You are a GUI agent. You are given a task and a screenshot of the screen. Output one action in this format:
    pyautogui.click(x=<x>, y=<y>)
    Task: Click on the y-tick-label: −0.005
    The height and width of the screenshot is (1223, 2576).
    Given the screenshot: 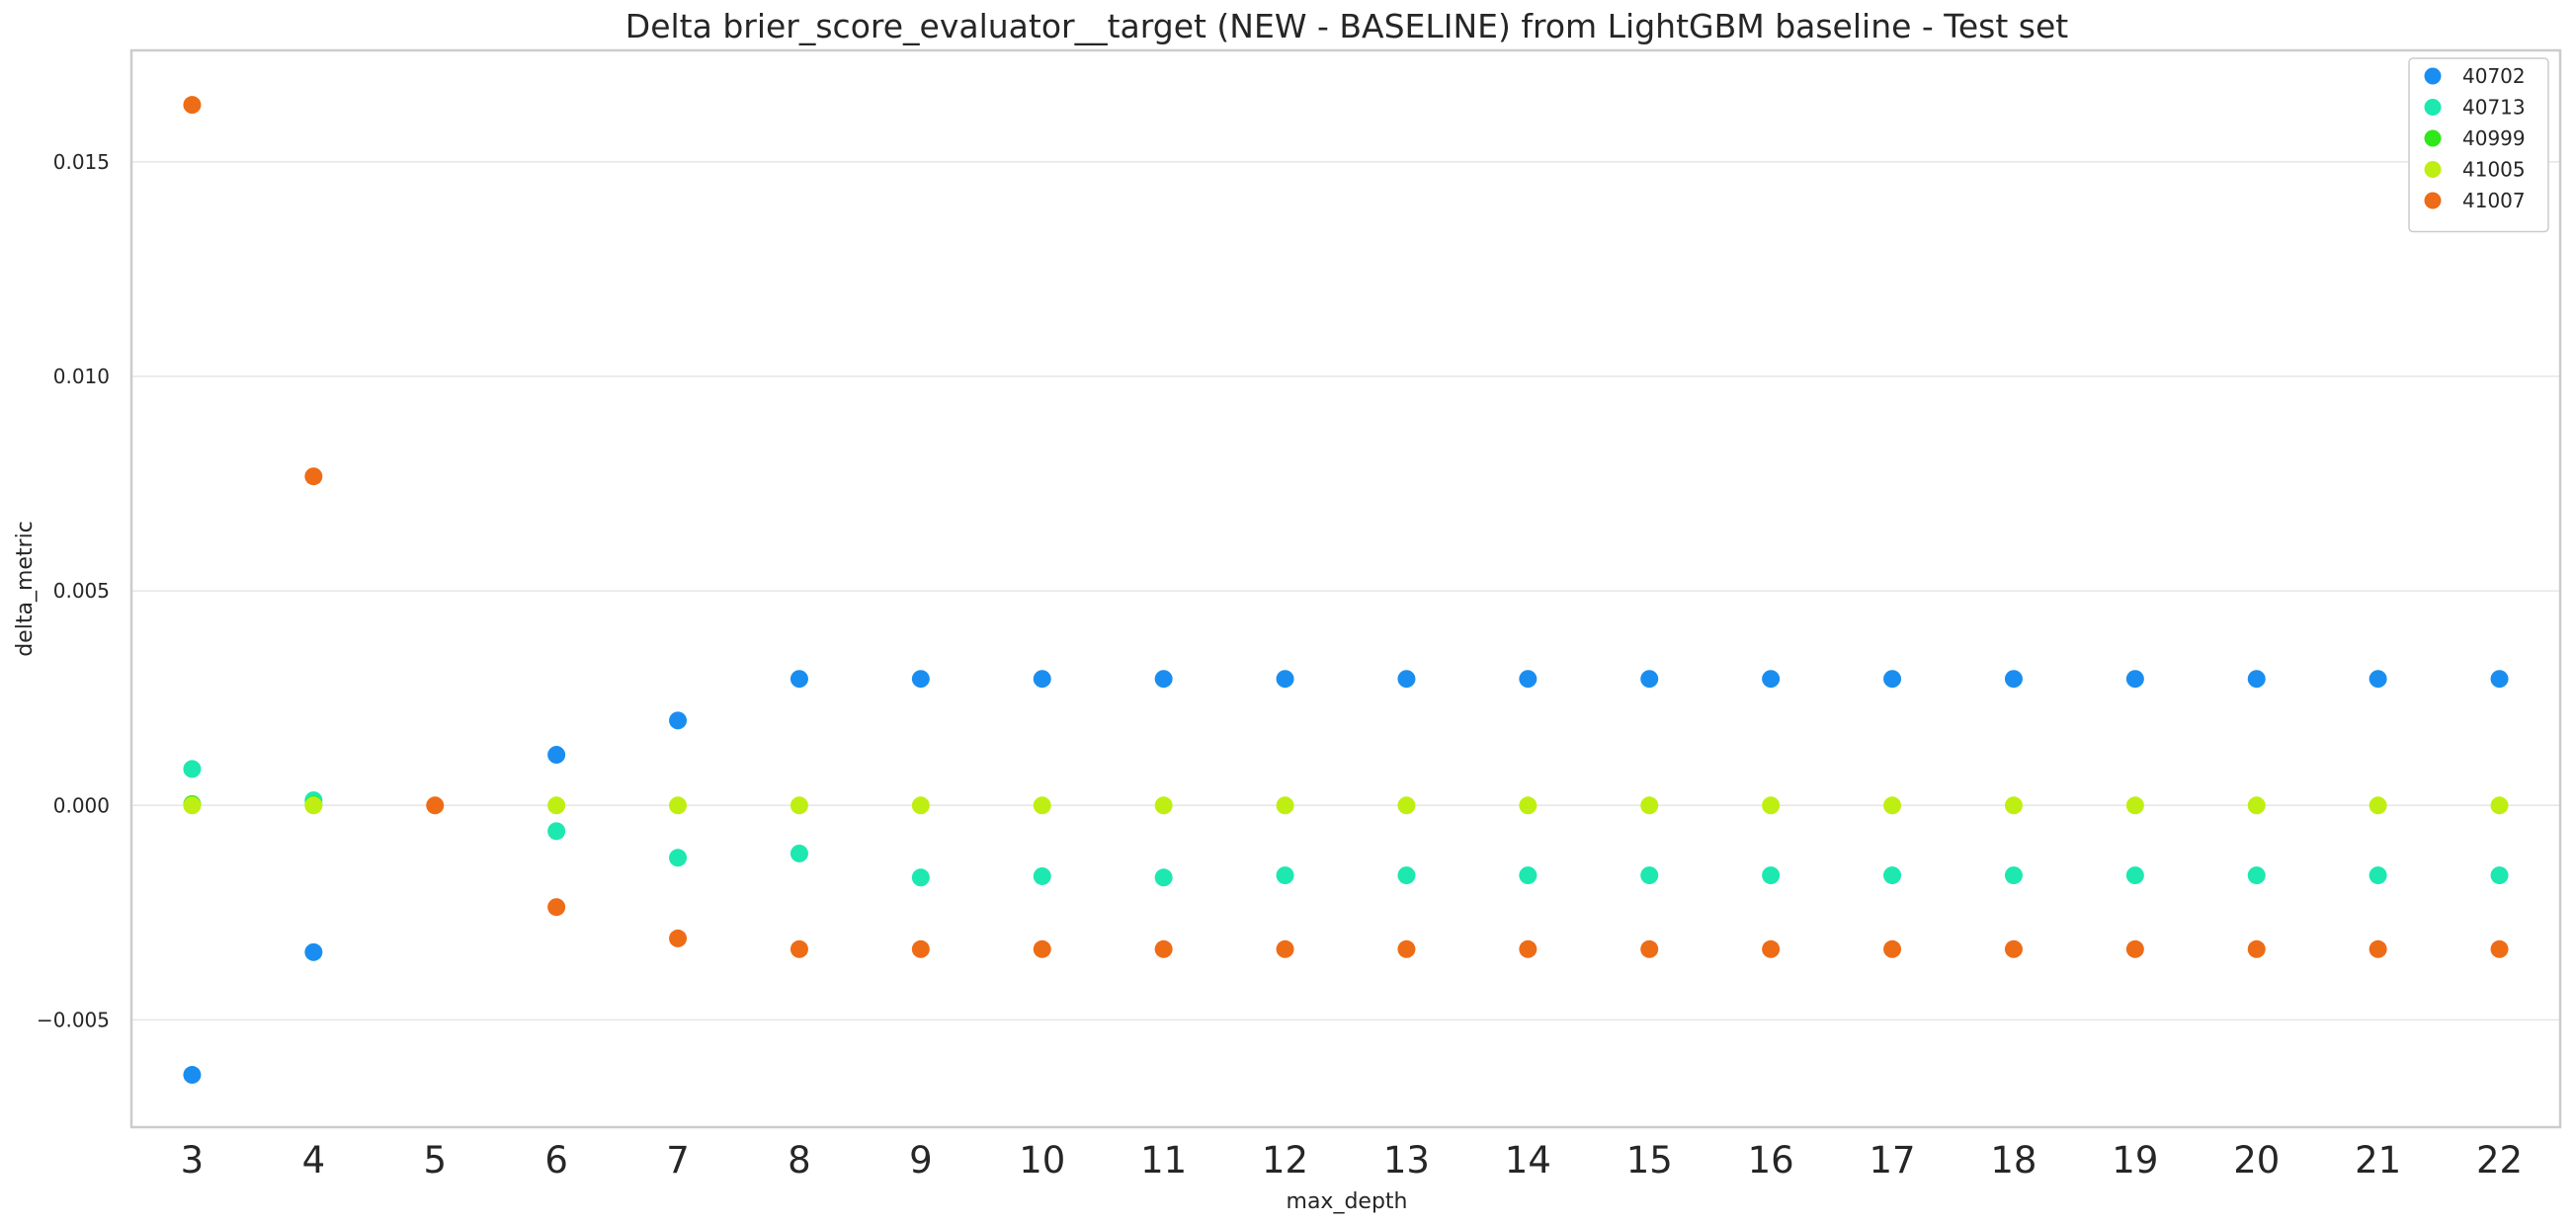 What is the action you would take?
    pyautogui.click(x=73, y=1019)
    